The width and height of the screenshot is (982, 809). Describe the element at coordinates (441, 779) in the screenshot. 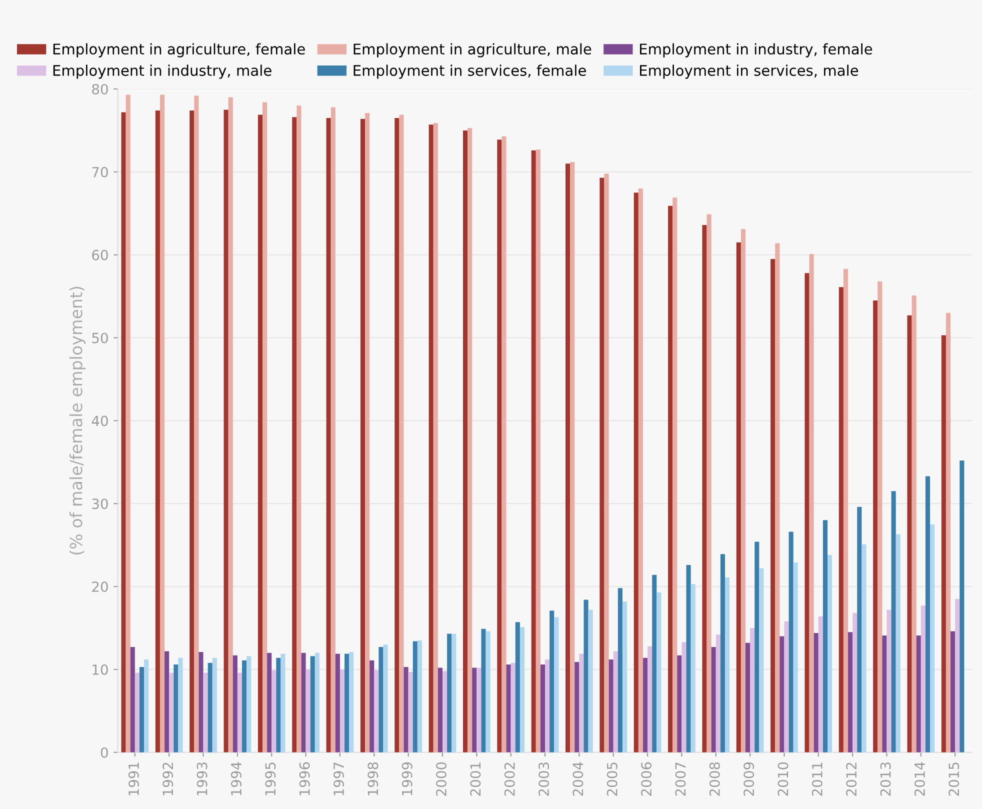

I see `x-tick-label: 2000` at that location.